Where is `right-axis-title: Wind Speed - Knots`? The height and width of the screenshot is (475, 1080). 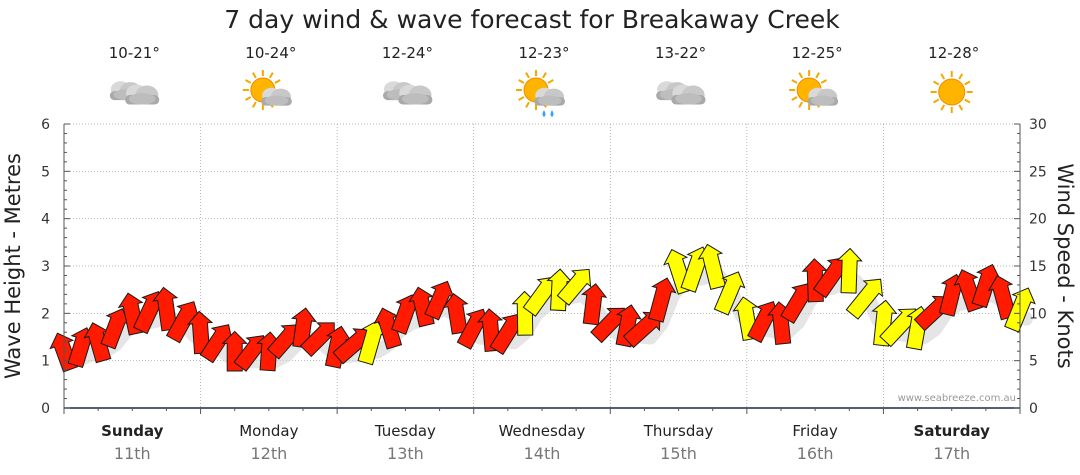 right-axis-title: Wind Speed - Knots is located at coordinates (1065, 265).